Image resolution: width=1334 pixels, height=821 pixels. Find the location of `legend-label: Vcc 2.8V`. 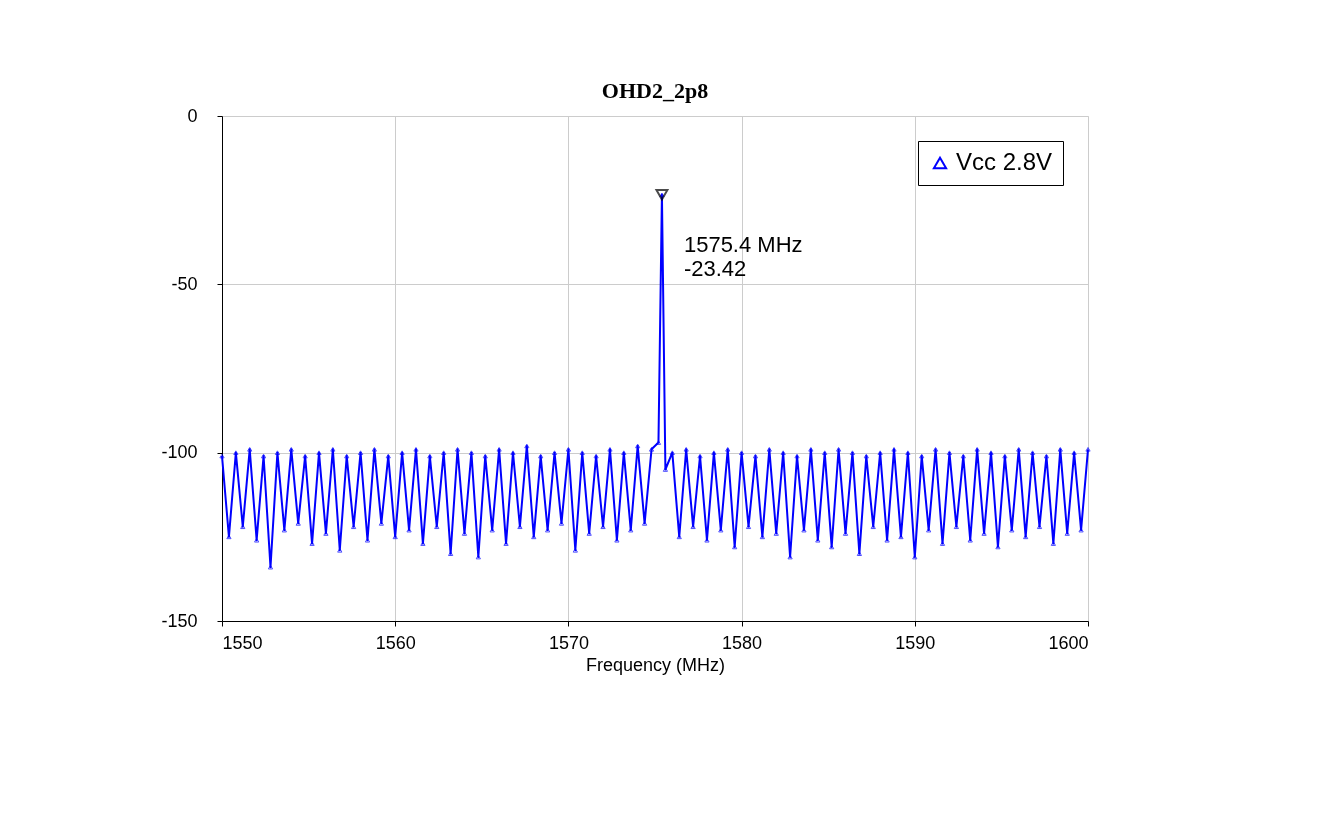

legend-label: Vcc 2.8V is located at coordinates (1004, 161).